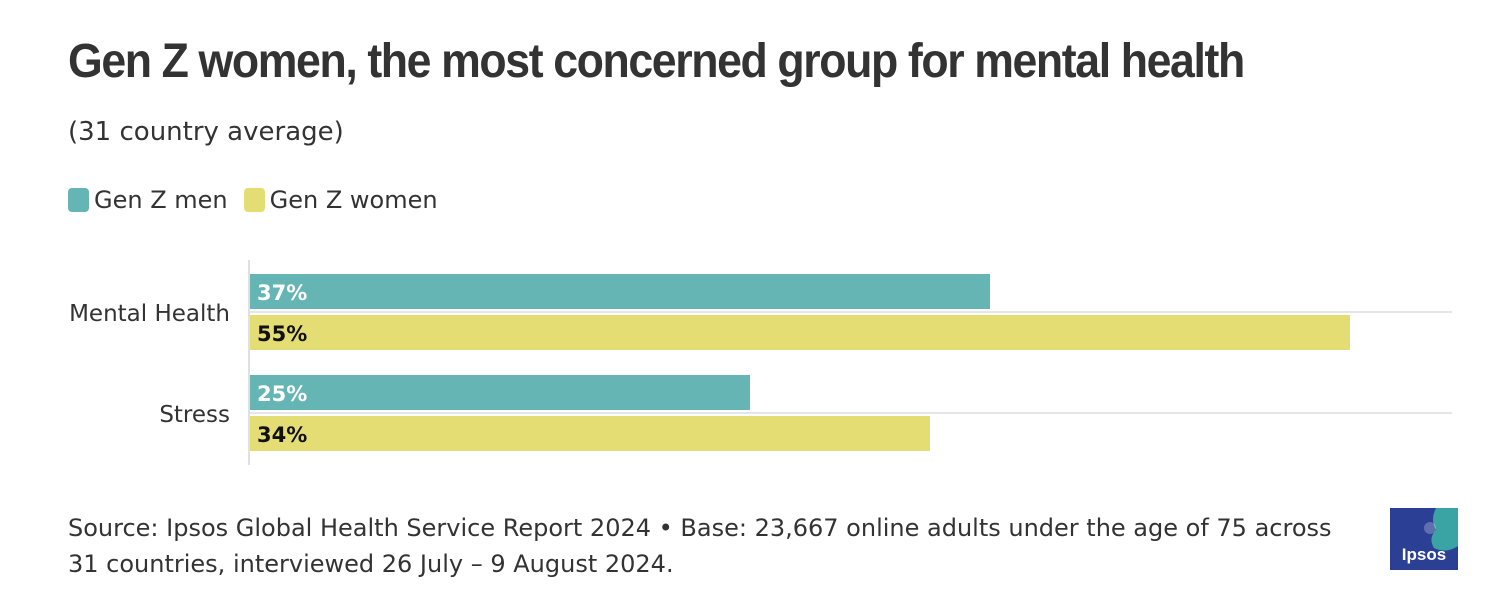 The image size is (1500, 596). I want to click on ipsos-logo-icon: Ipsos, so click(1424, 539).